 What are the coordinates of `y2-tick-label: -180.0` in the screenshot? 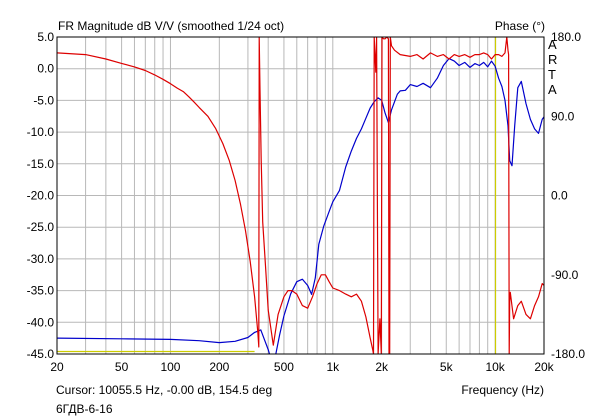 It's located at (568, 354).